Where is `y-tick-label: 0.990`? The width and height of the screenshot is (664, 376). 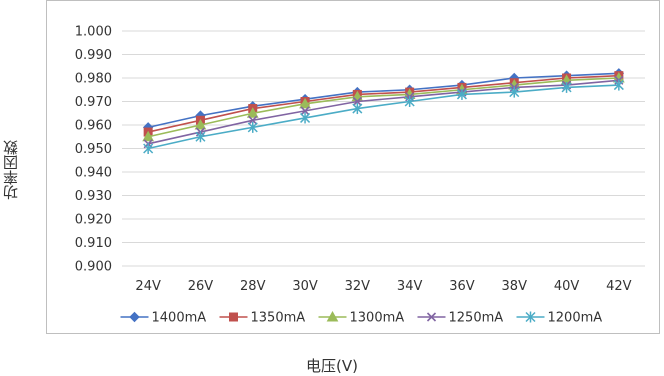
y-tick-label: 0.990 is located at coordinates (93, 55).